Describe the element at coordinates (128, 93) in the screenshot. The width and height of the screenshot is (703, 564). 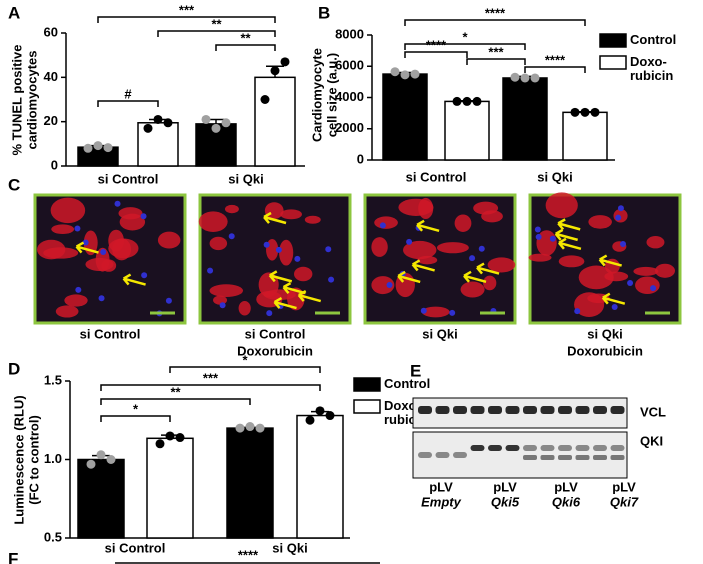
I see `significance-label: #` at that location.